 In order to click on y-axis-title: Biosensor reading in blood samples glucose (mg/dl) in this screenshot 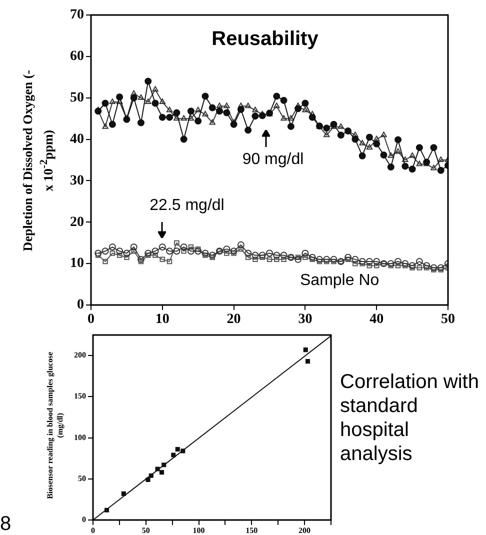, I will do `click(56, 425)`.